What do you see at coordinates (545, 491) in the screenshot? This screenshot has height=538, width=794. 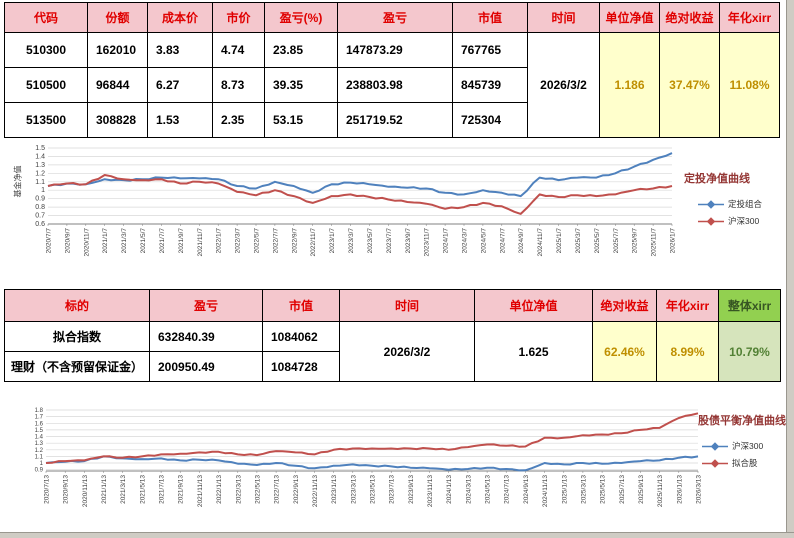 I see `svg-text: 2024/11/13` at bounding box center [545, 491].